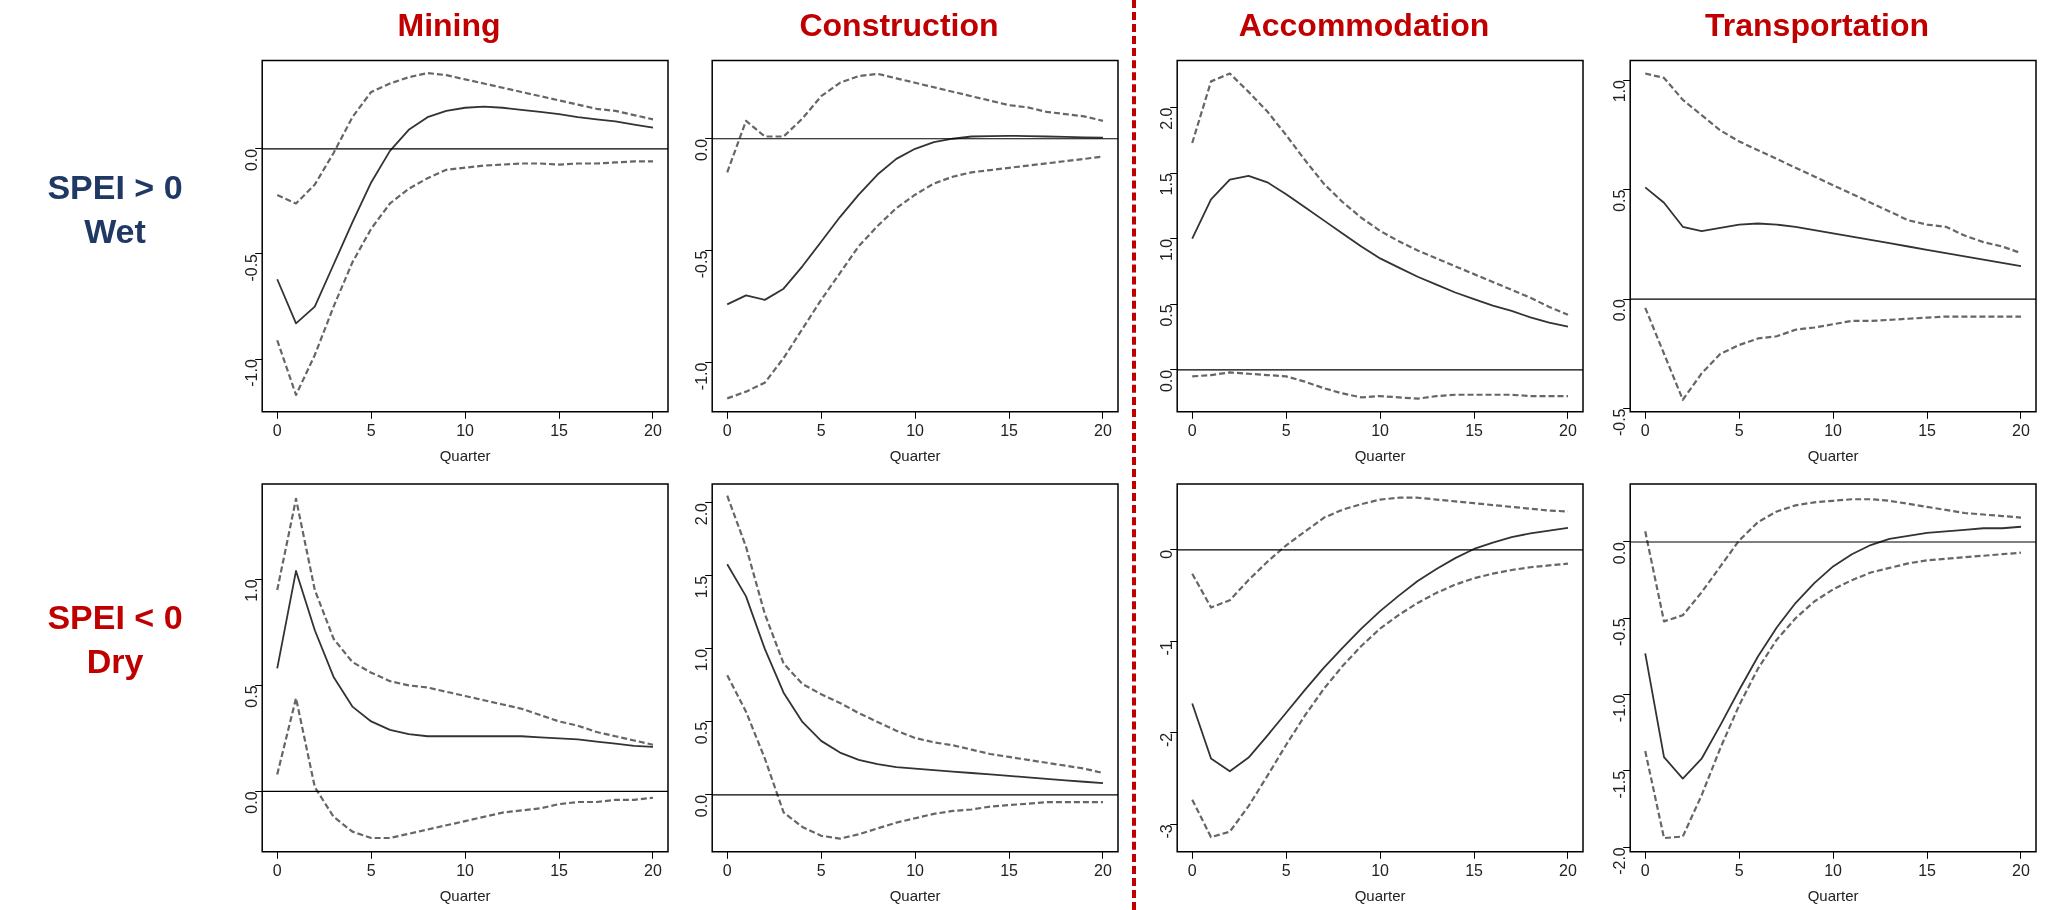 The height and width of the screenshot is (910, 2052). I want to click on y-tick-label: -2, so click(1166, 740).